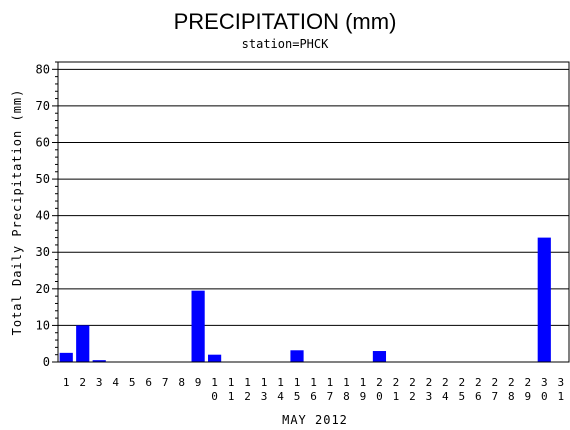  What do you see at coordinates (43, 289) in the screenshot?
I see `y-tick-label: 20` at bounding box center [43, 289].